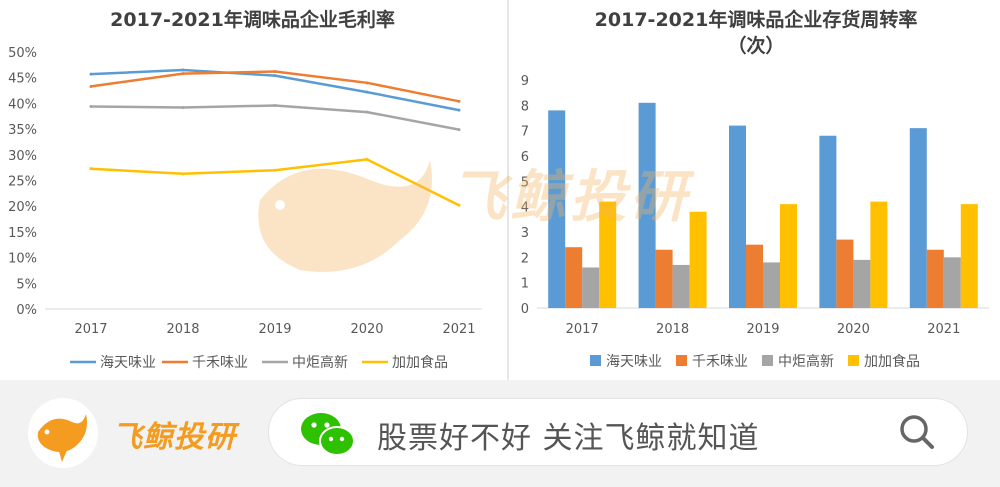  What do you see at coordinates (22, 130) in the screenshot?
I see `y-tick-label: 35%` at bounding box center [22, 130].